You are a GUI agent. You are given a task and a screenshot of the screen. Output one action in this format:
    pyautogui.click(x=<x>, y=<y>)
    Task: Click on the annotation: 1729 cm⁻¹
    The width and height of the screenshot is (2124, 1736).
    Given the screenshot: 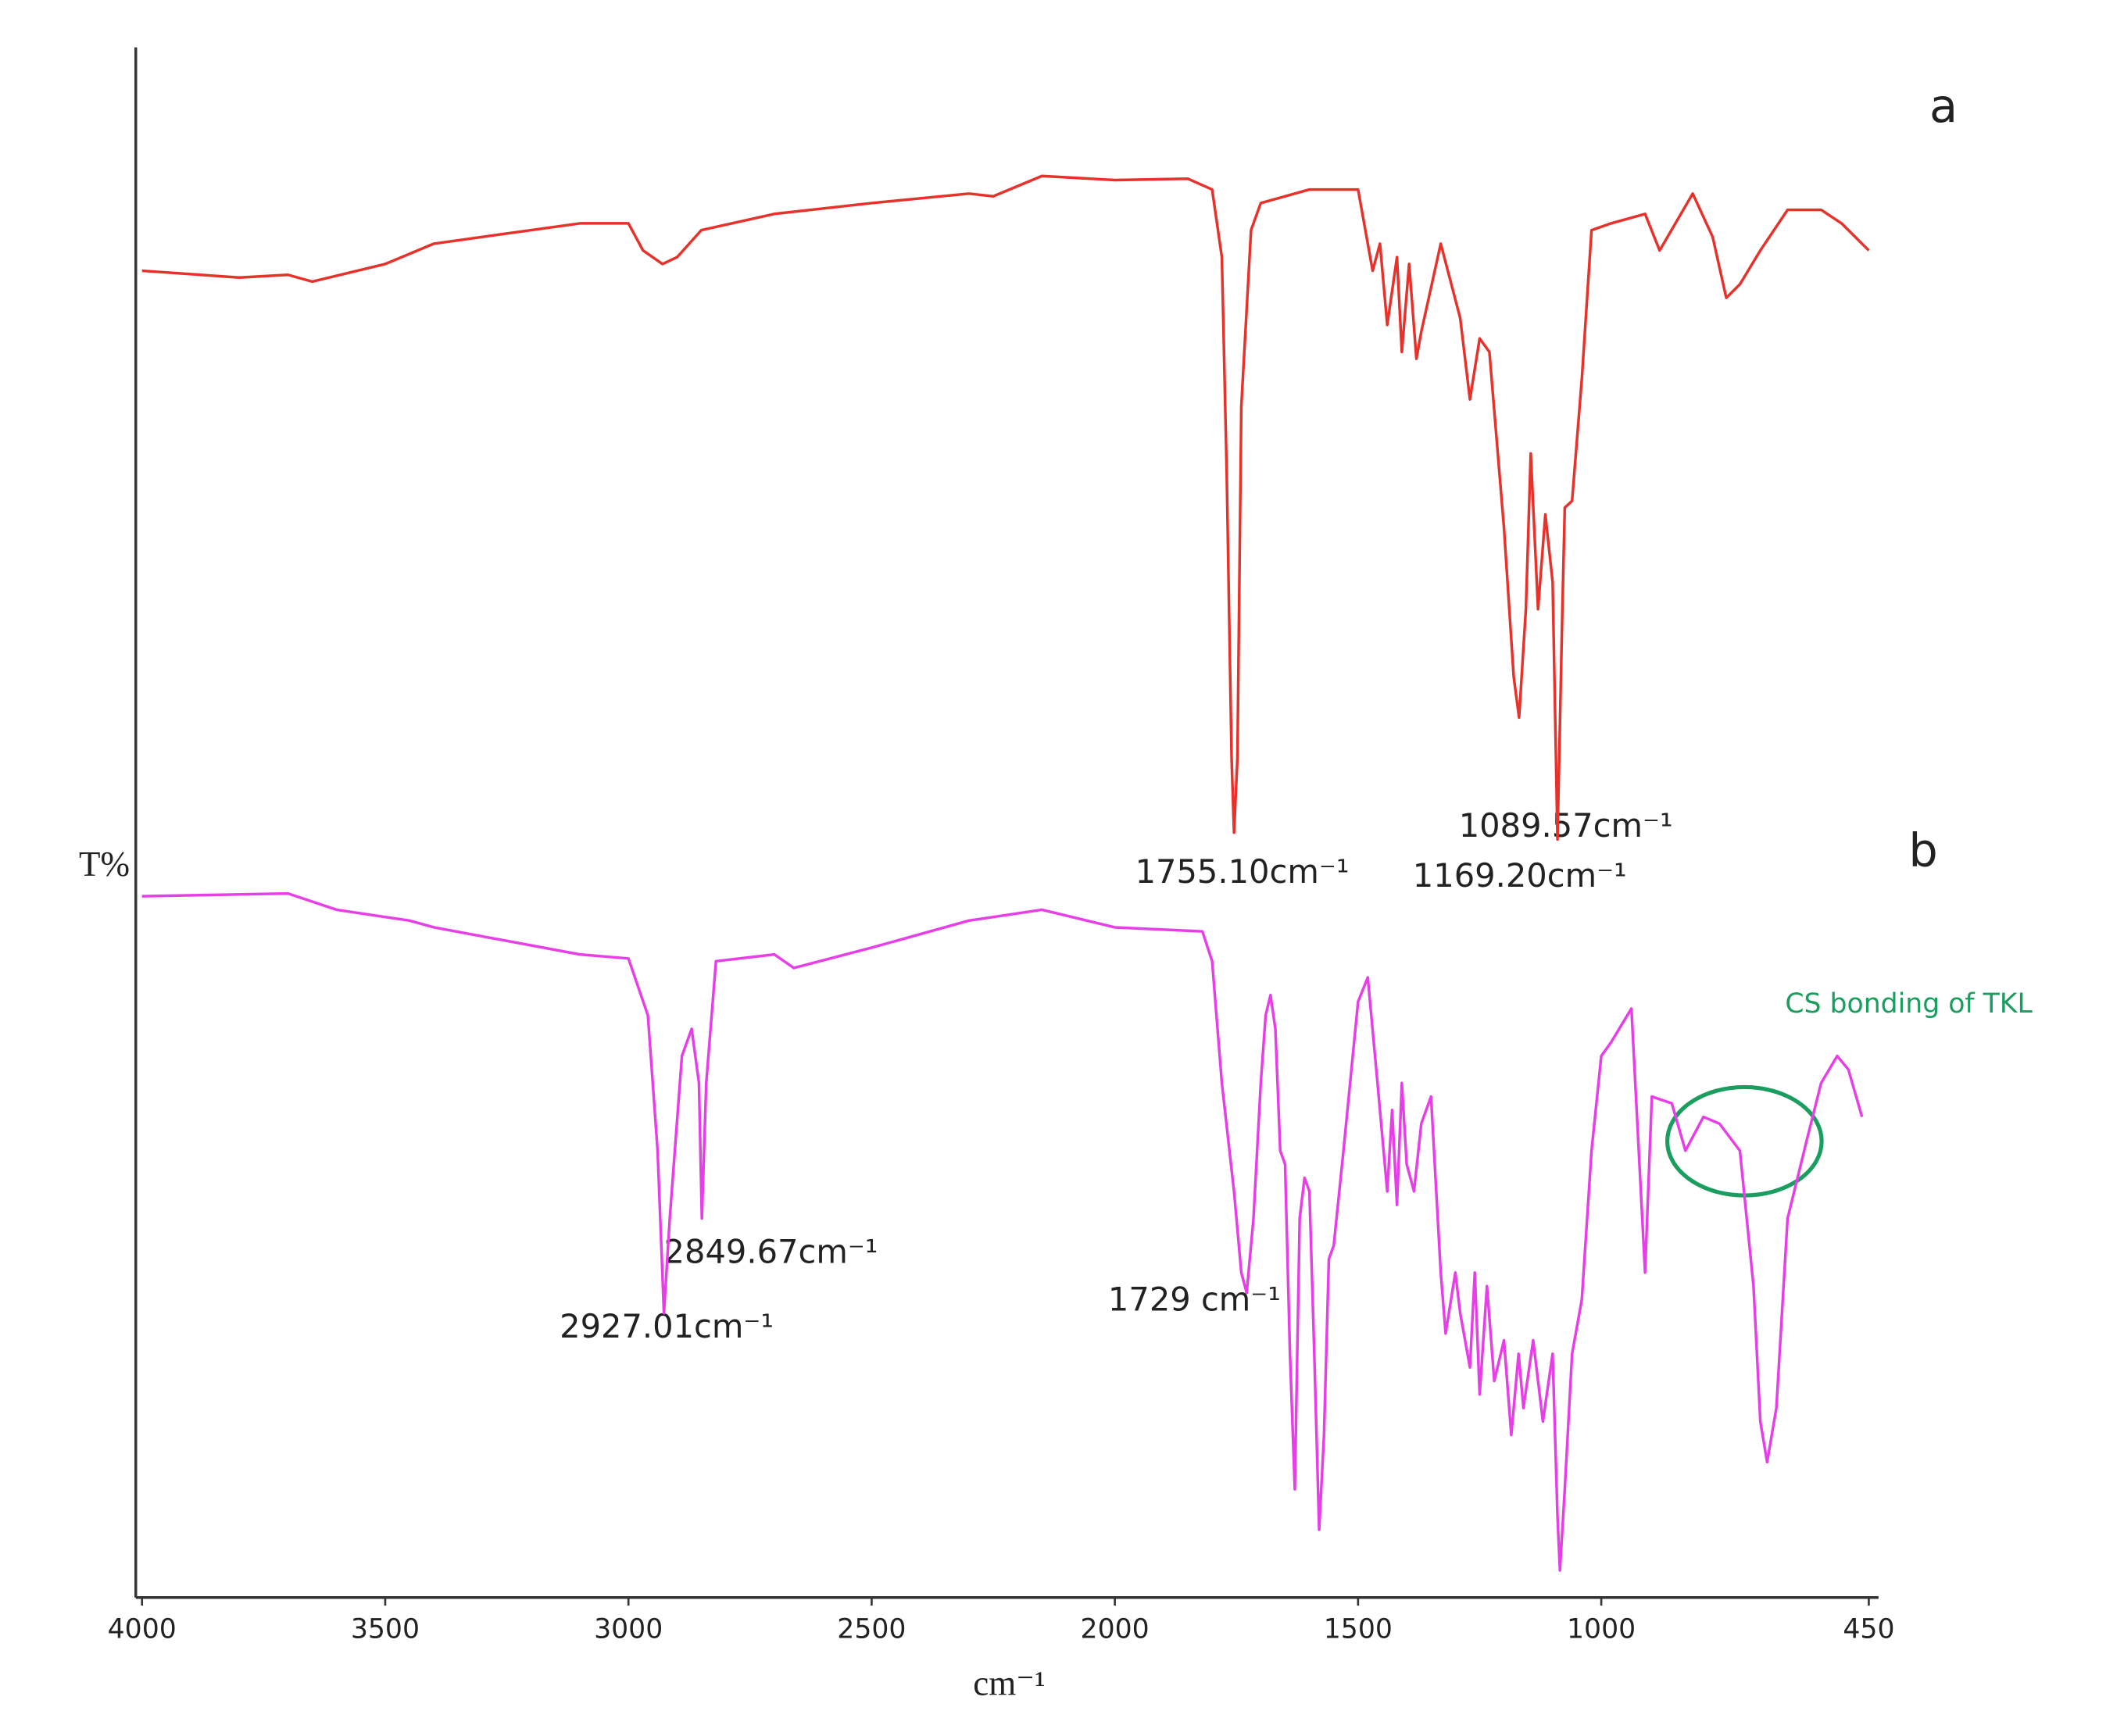 What is the action you would take?
    pyautogui.click(x=1194, y=1299)
    